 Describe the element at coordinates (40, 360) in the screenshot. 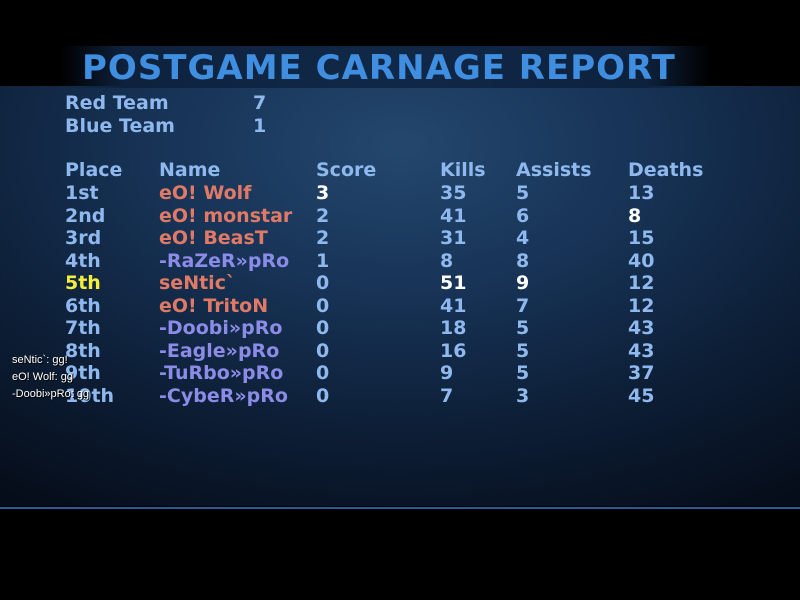

I see `chat-message: seNtic`: gg!` at that location.